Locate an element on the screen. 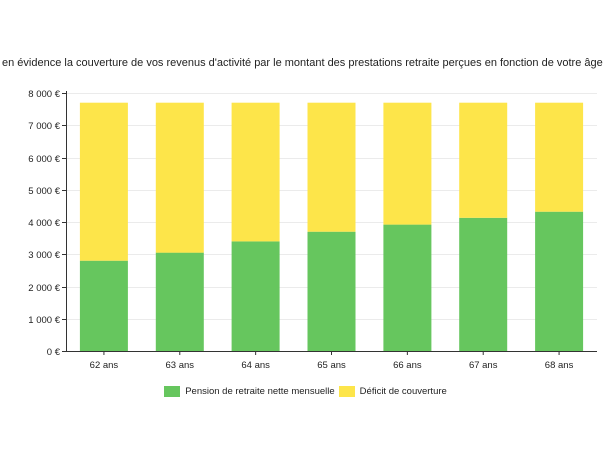 Image resolution: width=611 pixels, height=458 pixels. y-tick-label: 3 000 € is located at coordinates (44, 255).